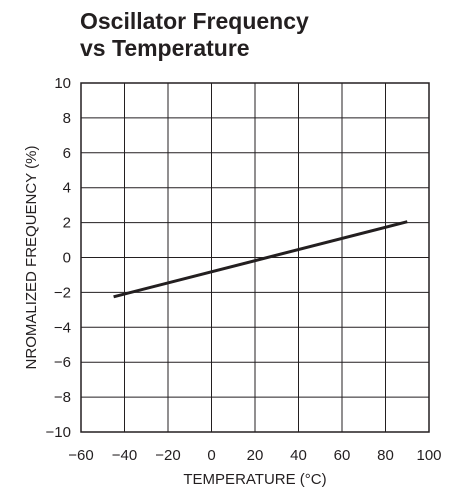 This screenshot has width=462, height=492. Describe the element at coordinates (67, 188) in the screenshot. I see `y-tick-label: 4` at that location.